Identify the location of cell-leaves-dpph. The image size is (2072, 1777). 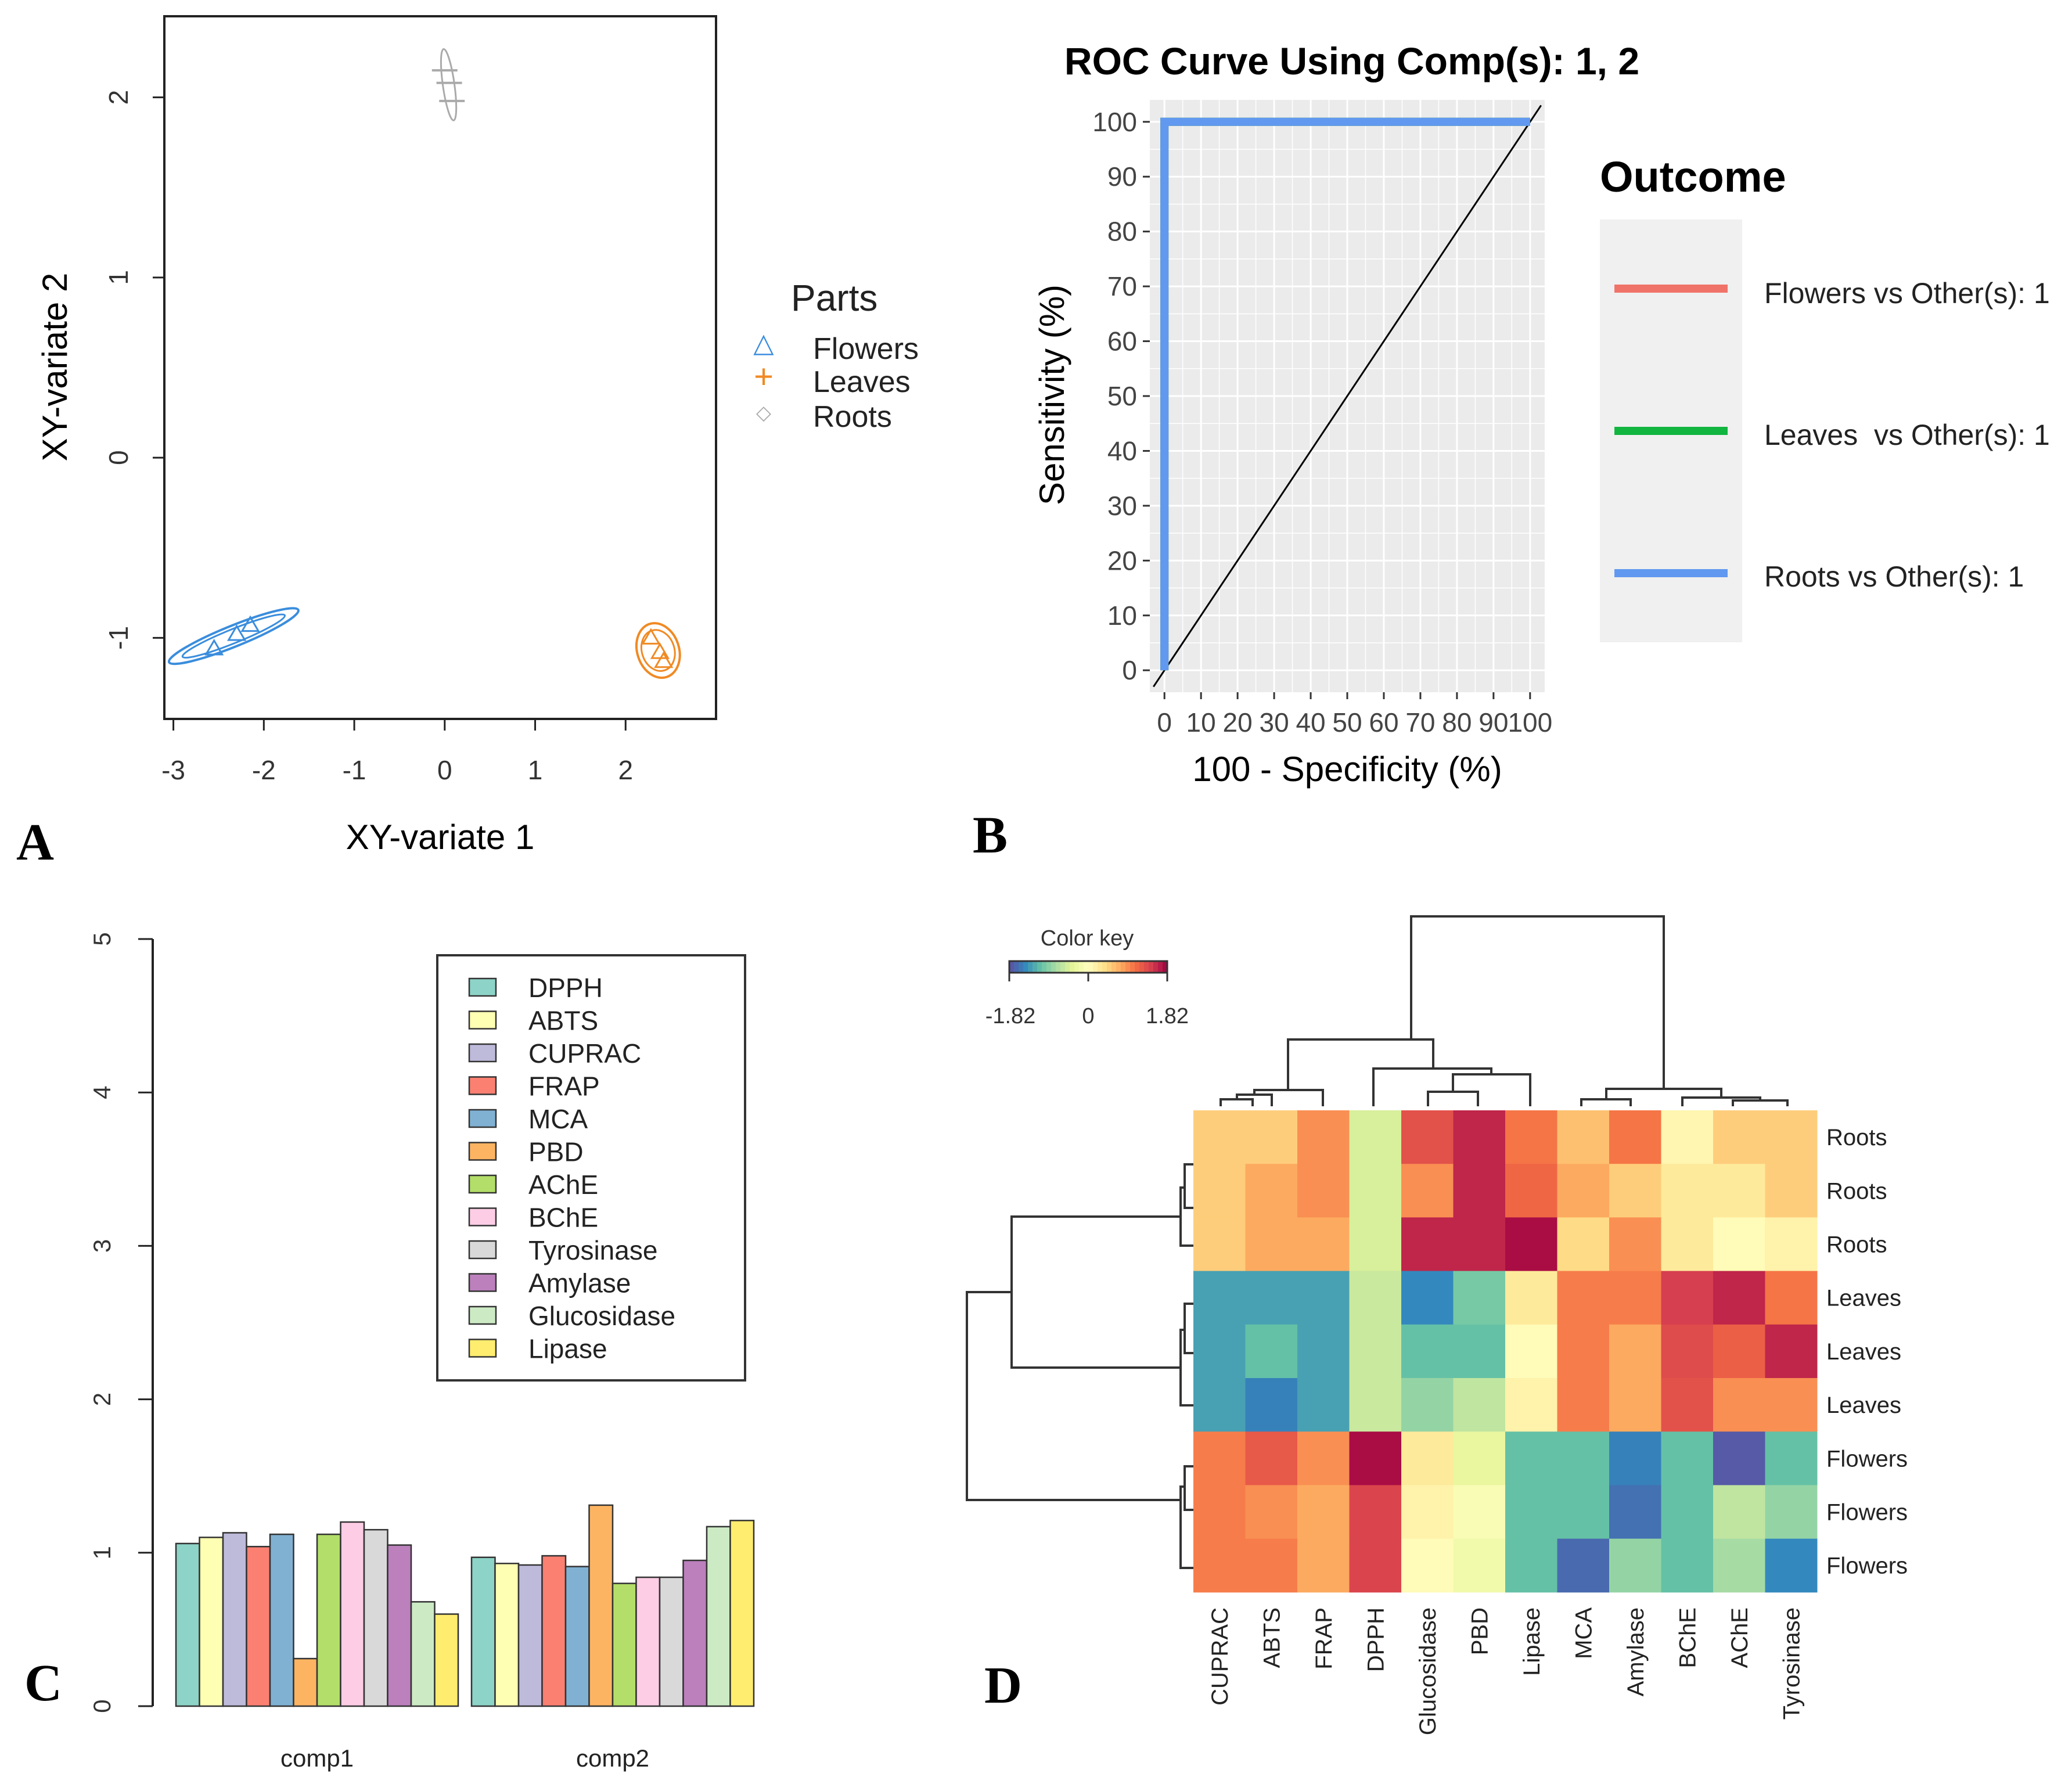
(1375, 1351).